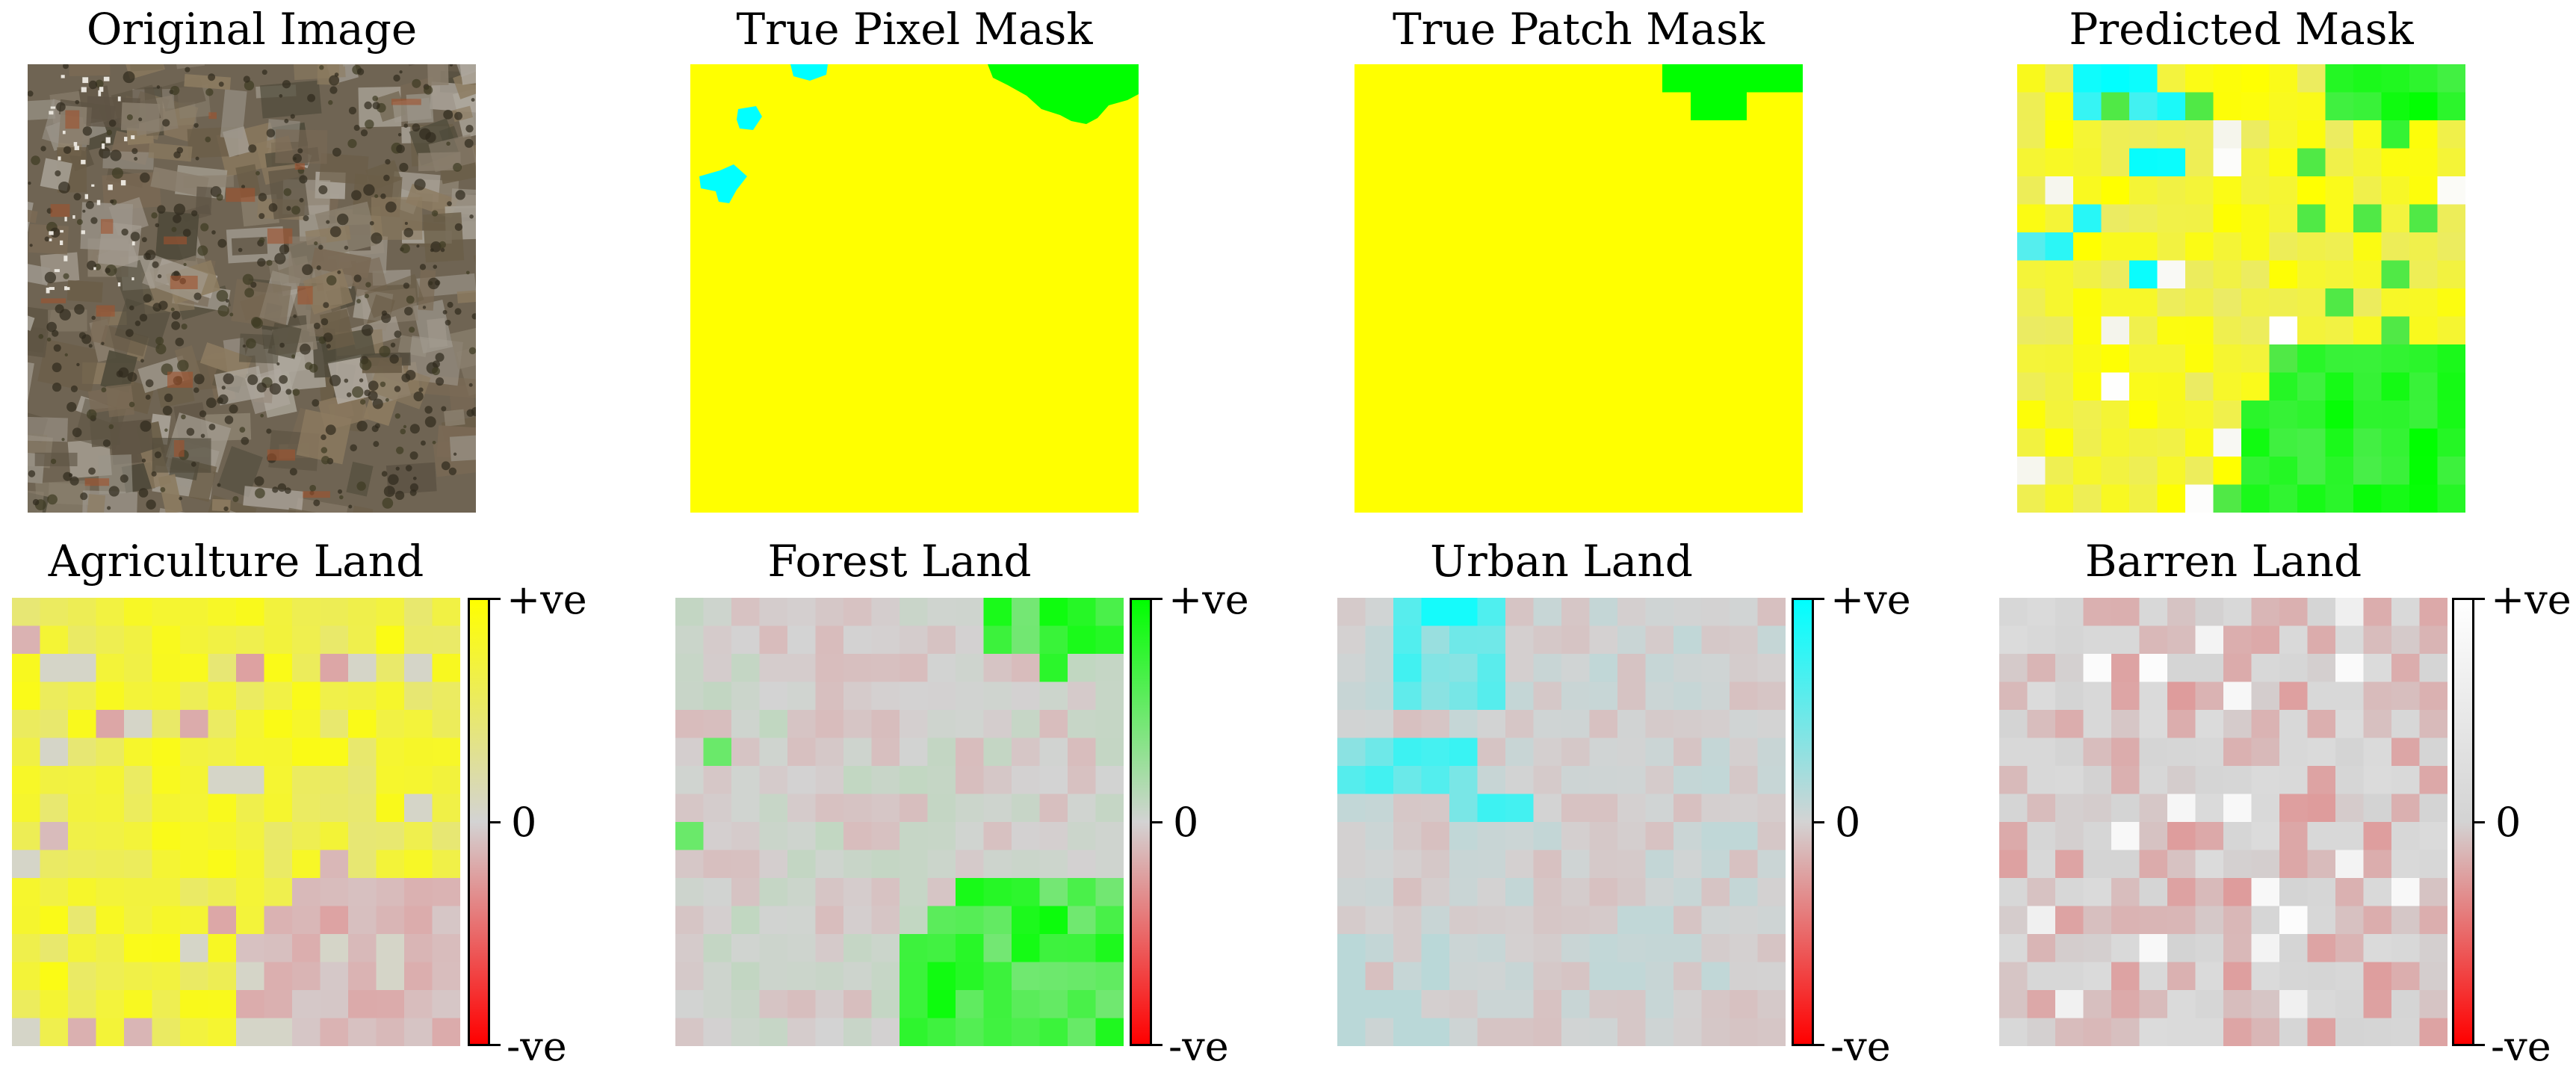 This screenshot has width=2576, height=1076. Describe the element at coordinates (1803, 822) in the screenshot. I see `urban-colorbar` at that location.